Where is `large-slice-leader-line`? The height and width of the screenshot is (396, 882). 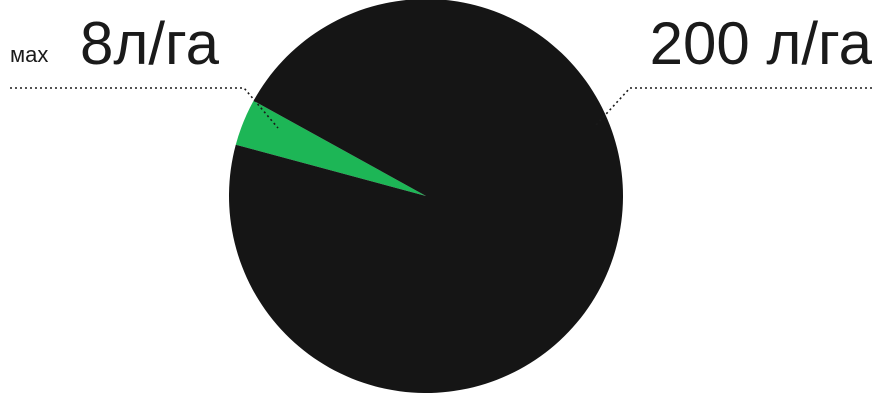
large-slice-leader-line is located at coordinates (733, 106).